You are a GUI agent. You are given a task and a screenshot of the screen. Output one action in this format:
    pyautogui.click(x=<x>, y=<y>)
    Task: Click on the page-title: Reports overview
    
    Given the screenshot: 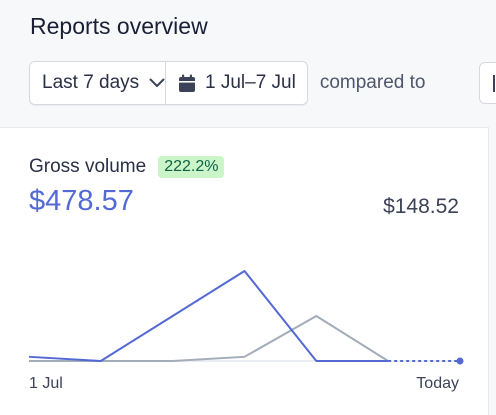 What is the action you would take?
    pyautogui.click(x=119, y=26)
    